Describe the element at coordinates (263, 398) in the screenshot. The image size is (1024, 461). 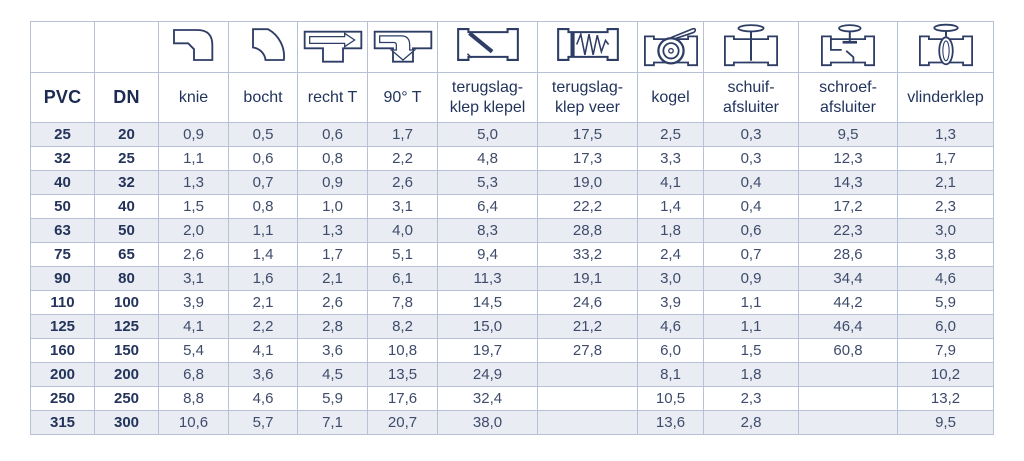
I see `value-cell: 4,6` at that location.